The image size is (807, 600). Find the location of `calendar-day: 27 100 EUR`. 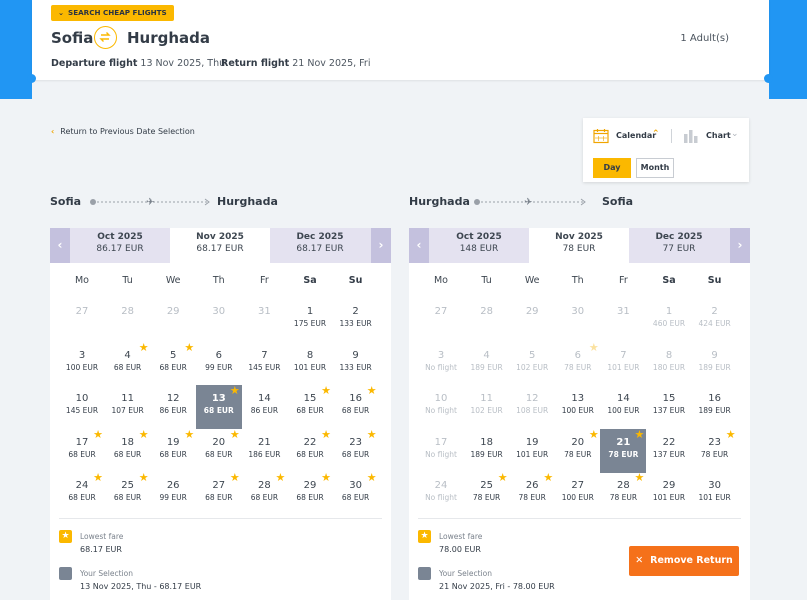

calendar-day: 27 100 EUR is located at coordinates (578, 494).